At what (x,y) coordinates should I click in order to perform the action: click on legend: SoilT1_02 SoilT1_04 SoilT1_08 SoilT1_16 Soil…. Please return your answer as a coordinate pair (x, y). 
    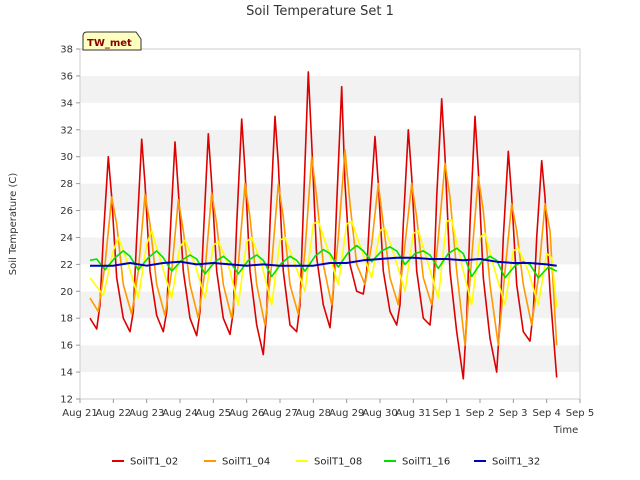
    Looking at the image, I should click on (326, 462).